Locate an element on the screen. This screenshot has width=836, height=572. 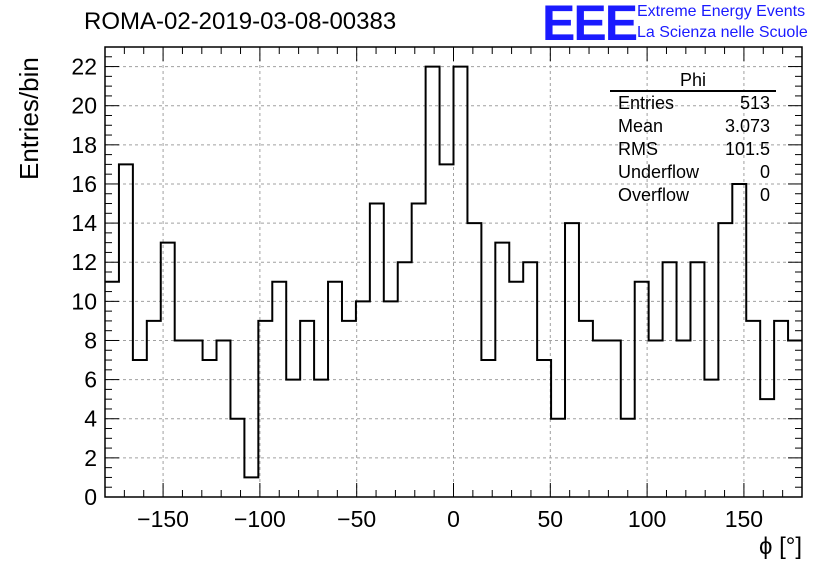
x-tick-label: 0 is located at coordinates (453, 519).